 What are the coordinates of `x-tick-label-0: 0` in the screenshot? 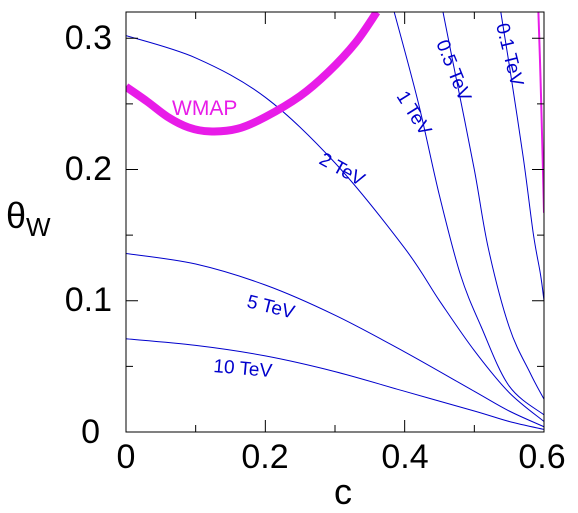 It's located at (126, 457).